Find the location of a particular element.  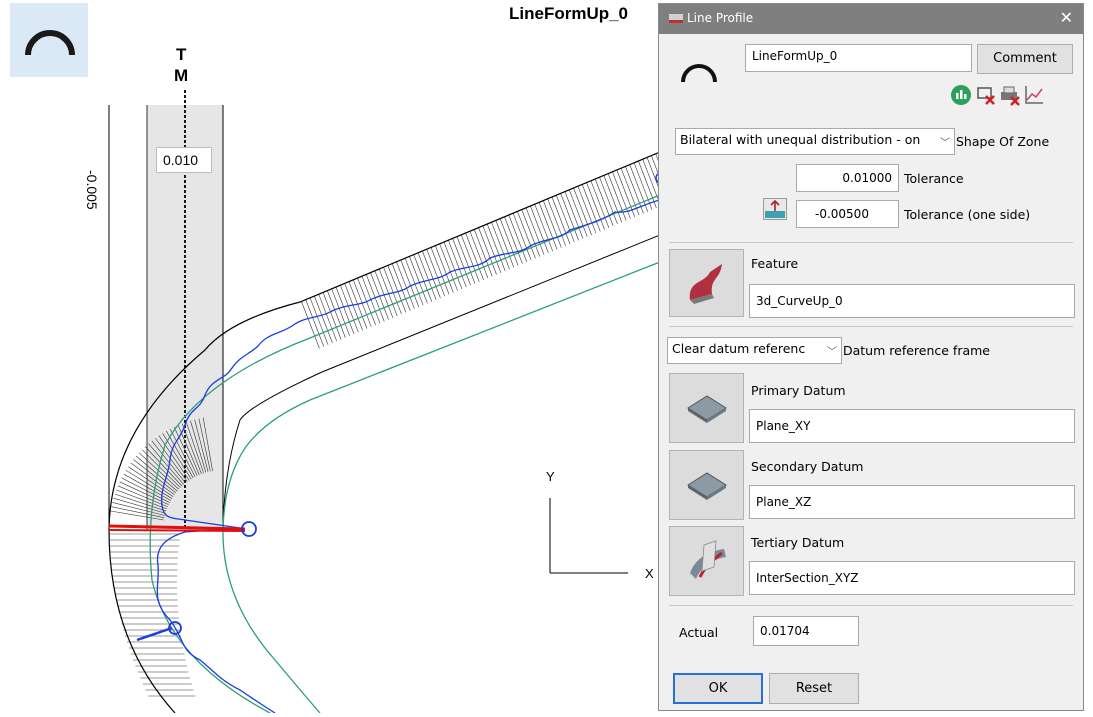

ok-button: OK is located at coordinates (718, 688).